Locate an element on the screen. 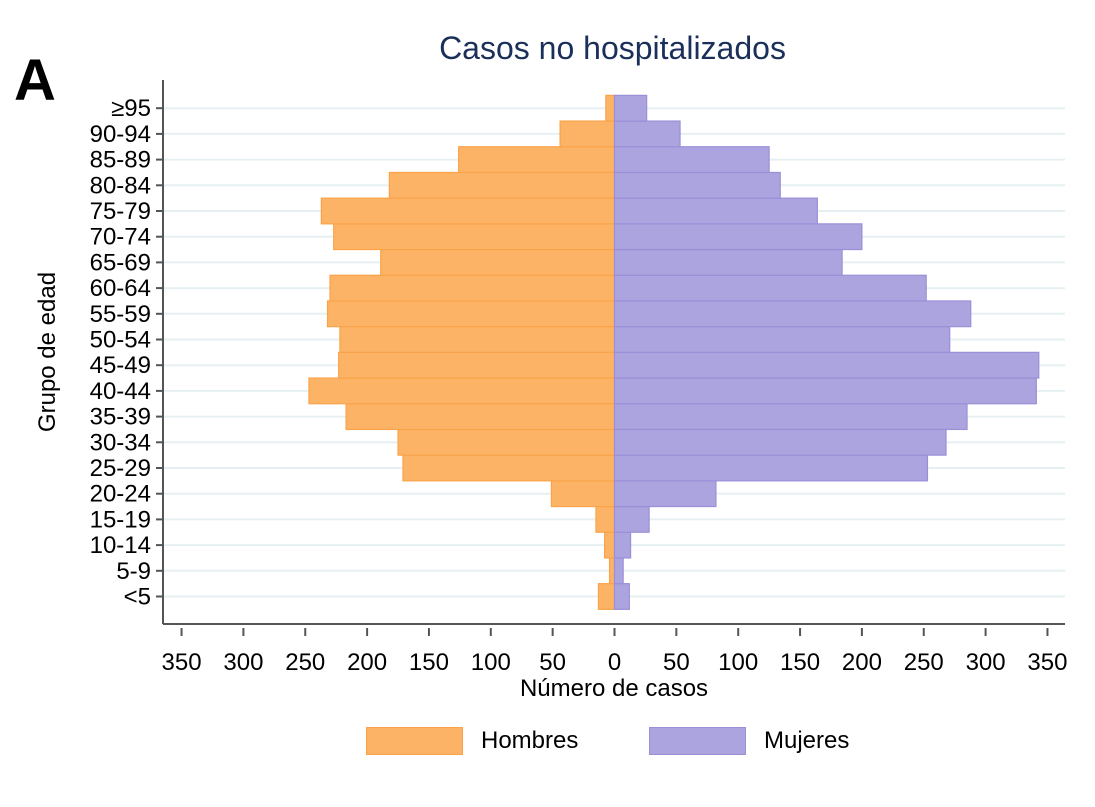  y-tick-label: 50-54 is located at coordinates (120, 340).